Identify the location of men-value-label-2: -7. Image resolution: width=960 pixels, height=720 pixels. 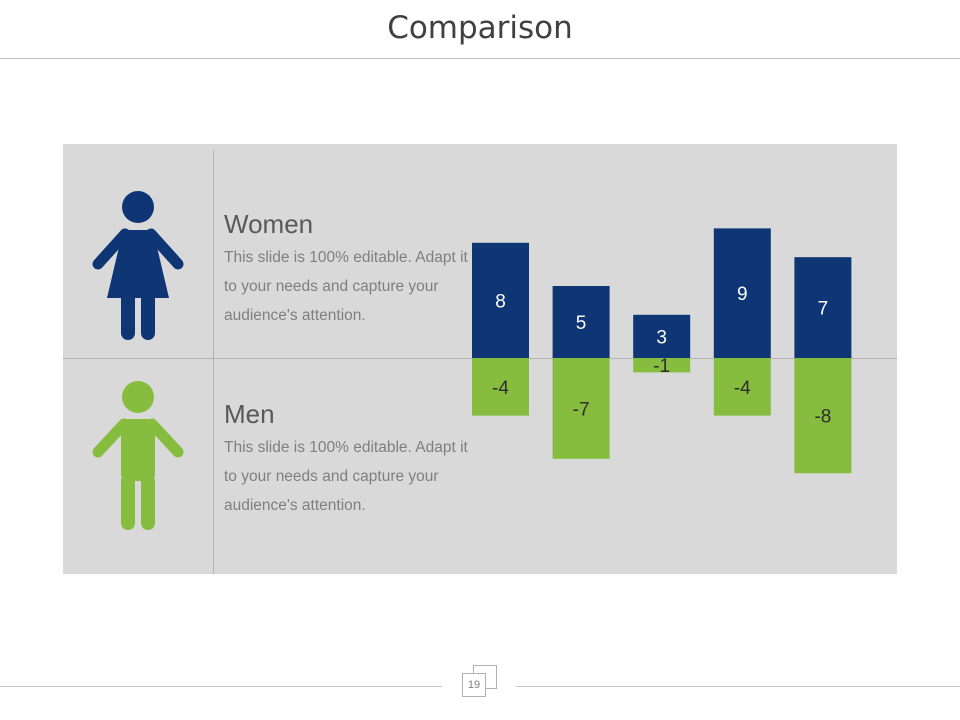
(581, 409).